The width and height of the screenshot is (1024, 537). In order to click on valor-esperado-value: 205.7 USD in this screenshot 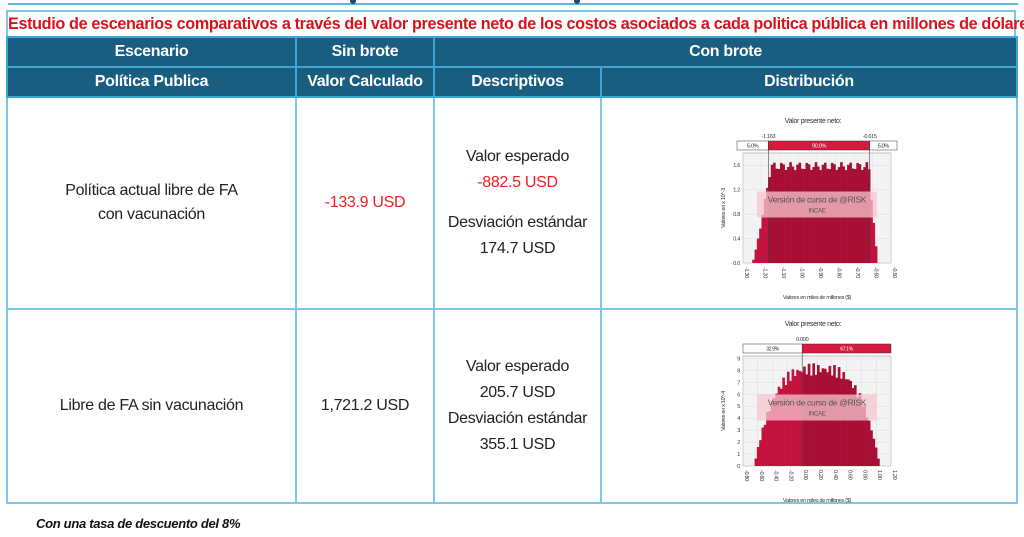, I will do `click(517, 392)`.